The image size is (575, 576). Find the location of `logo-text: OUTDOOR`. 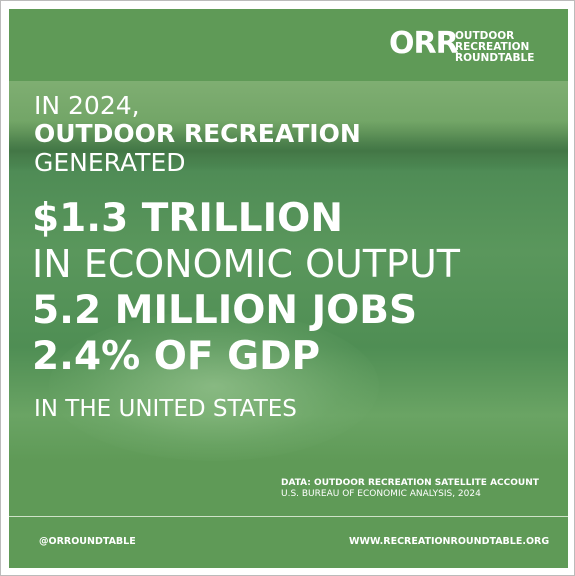

logo-text: OUTDOOR is located at coordinates (485, 36).